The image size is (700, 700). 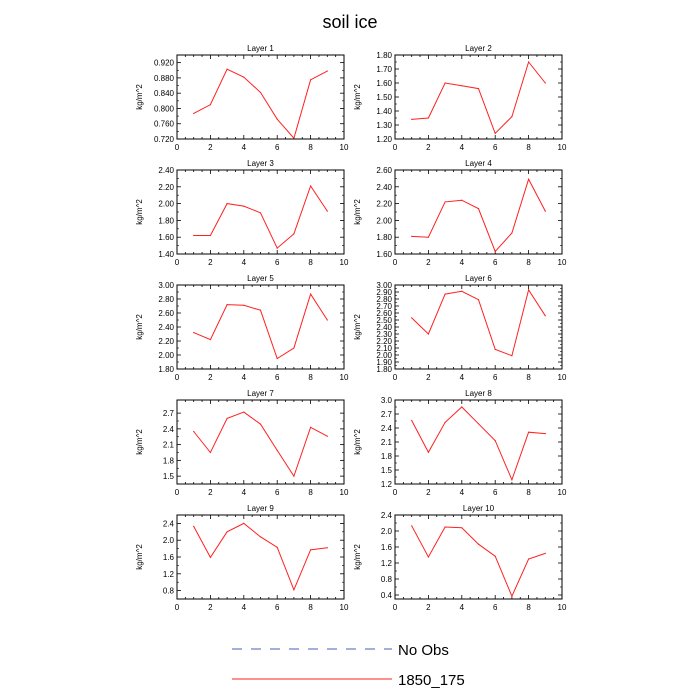 I want to click on y-tick-label: 0.840, so click(x=164, y=93).